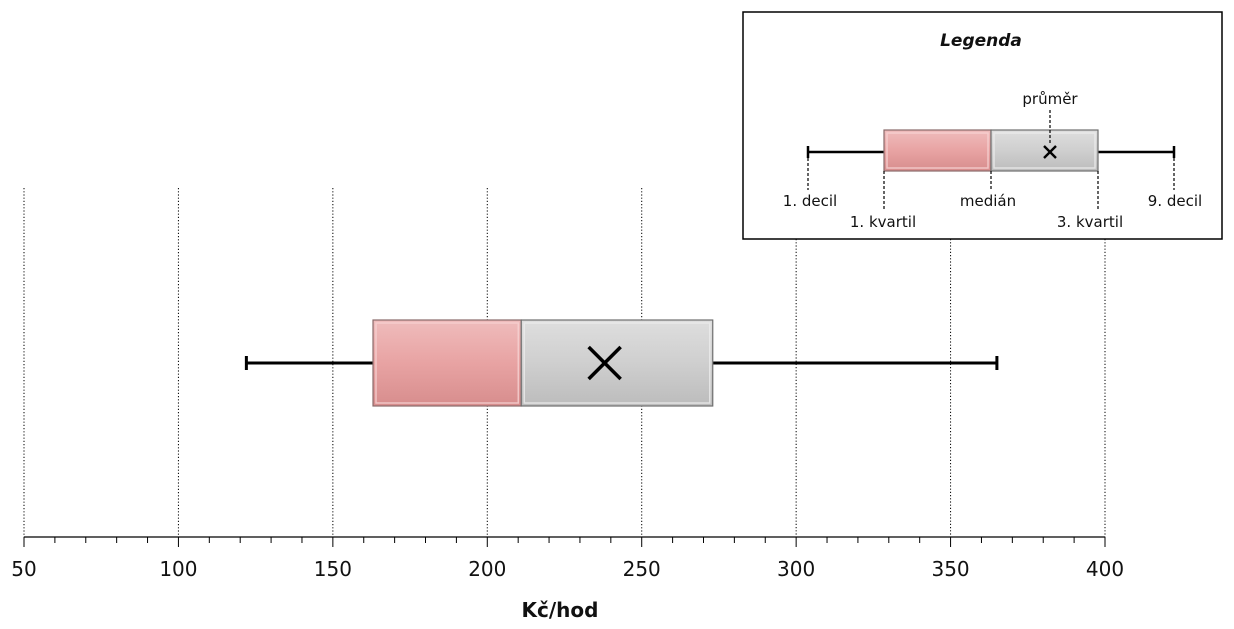 This screenshot has width=1234, height=629. Describe the element at coordinates (950, 569) in the screenshot. I see `tick-label-350: 350` at that location.